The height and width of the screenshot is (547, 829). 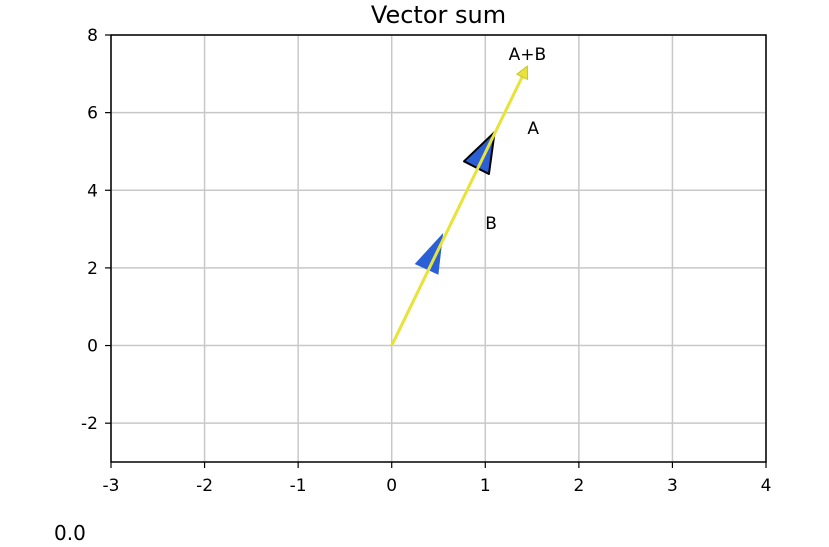 I want to click on x-tick-label: 0, so click(x=391, y=486).